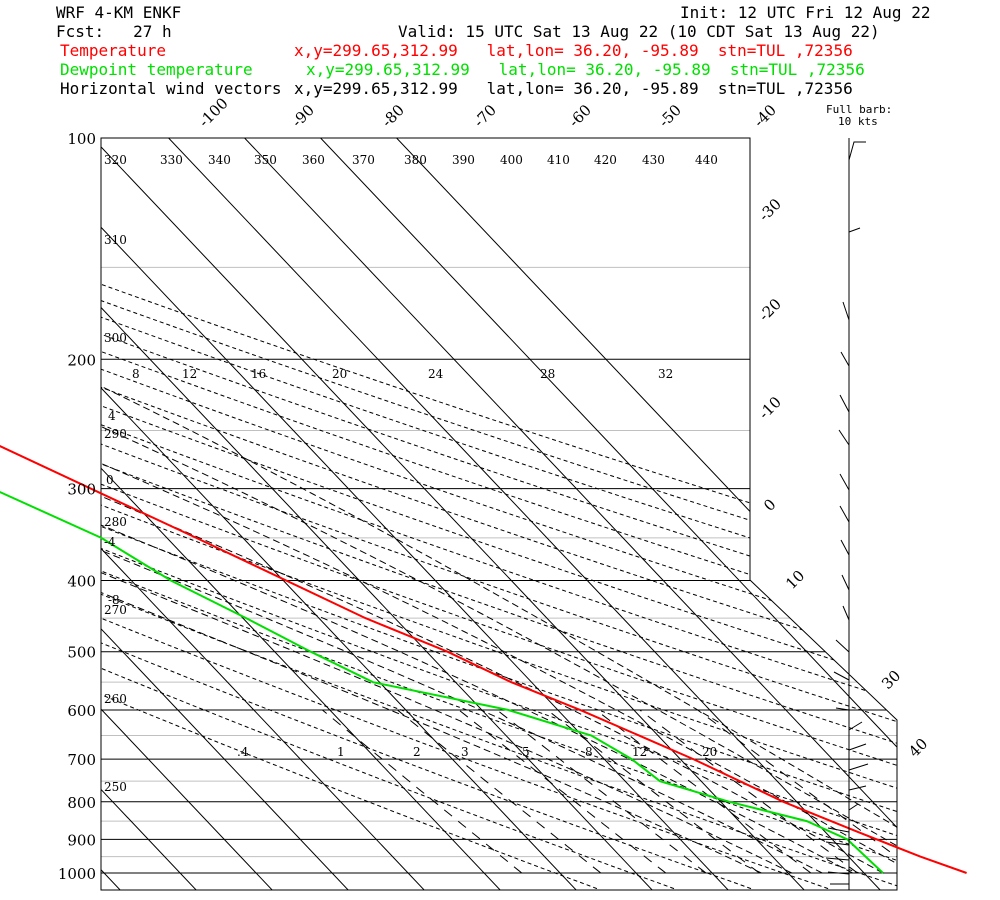 The height and width of the screenshot is (900, 1000). What do you see at coordinates (136, 374) in the screenshot?
I see `moist-adiabat-label: 8` at bounding box center [136, 374].